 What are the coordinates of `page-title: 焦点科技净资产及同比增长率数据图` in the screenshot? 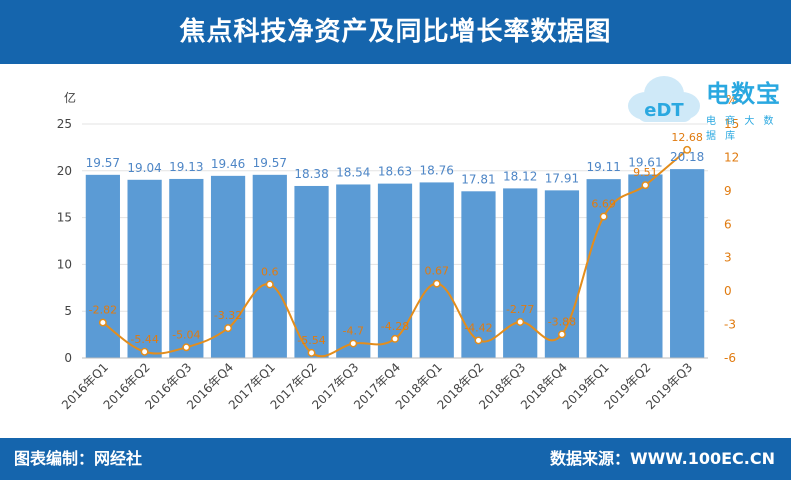 It's located at (395, 32).